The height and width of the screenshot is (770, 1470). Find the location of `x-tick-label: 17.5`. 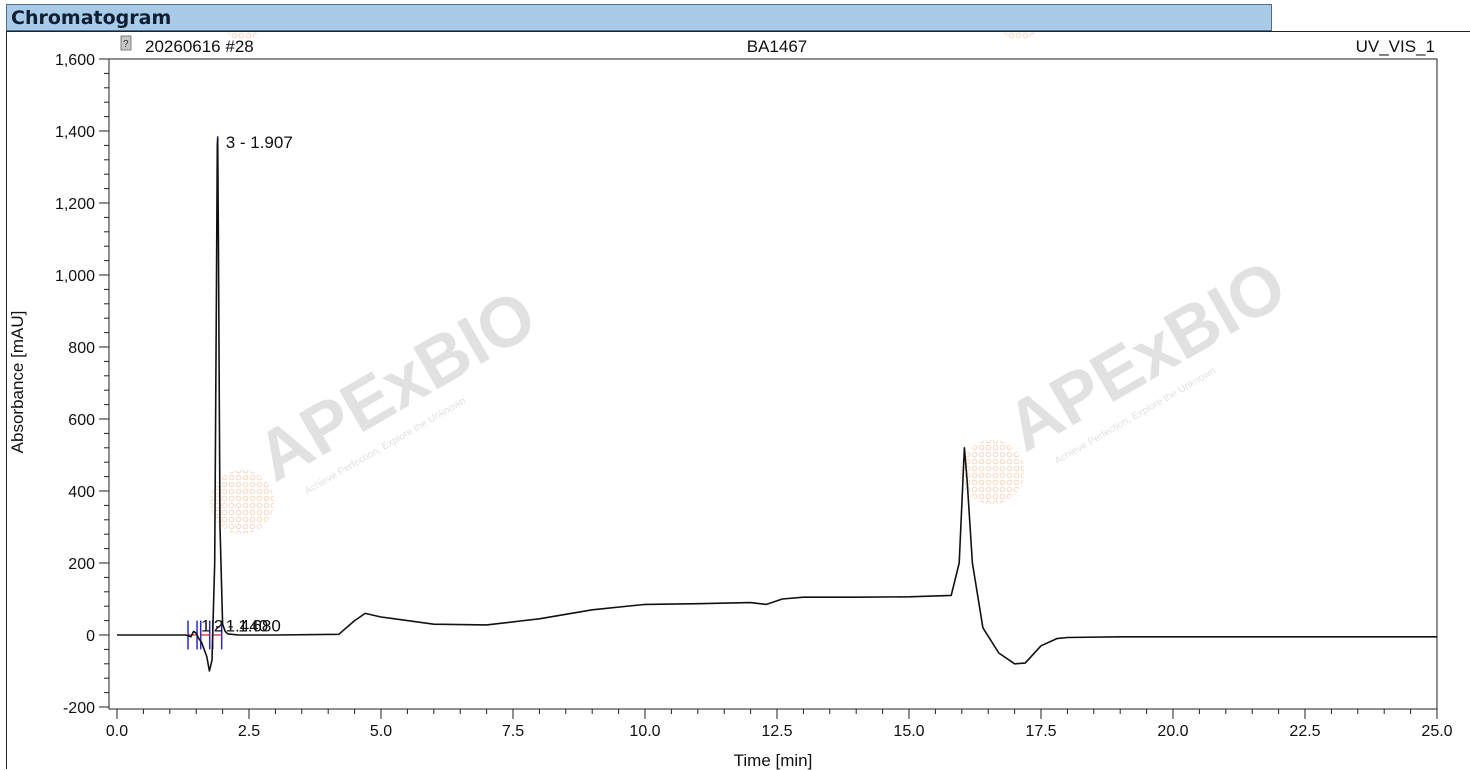

x-tick-label: 17.5 is located at coordinates (1040, 731).